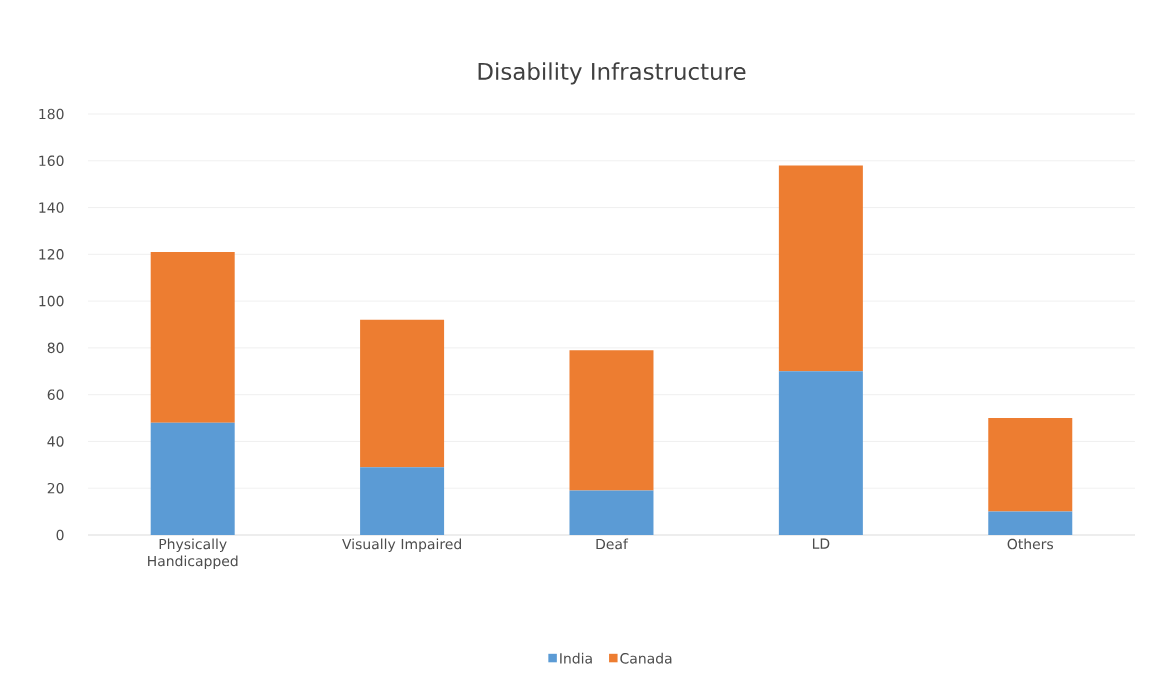  I want to click on x-tick-label: LD, so click(821, 543).